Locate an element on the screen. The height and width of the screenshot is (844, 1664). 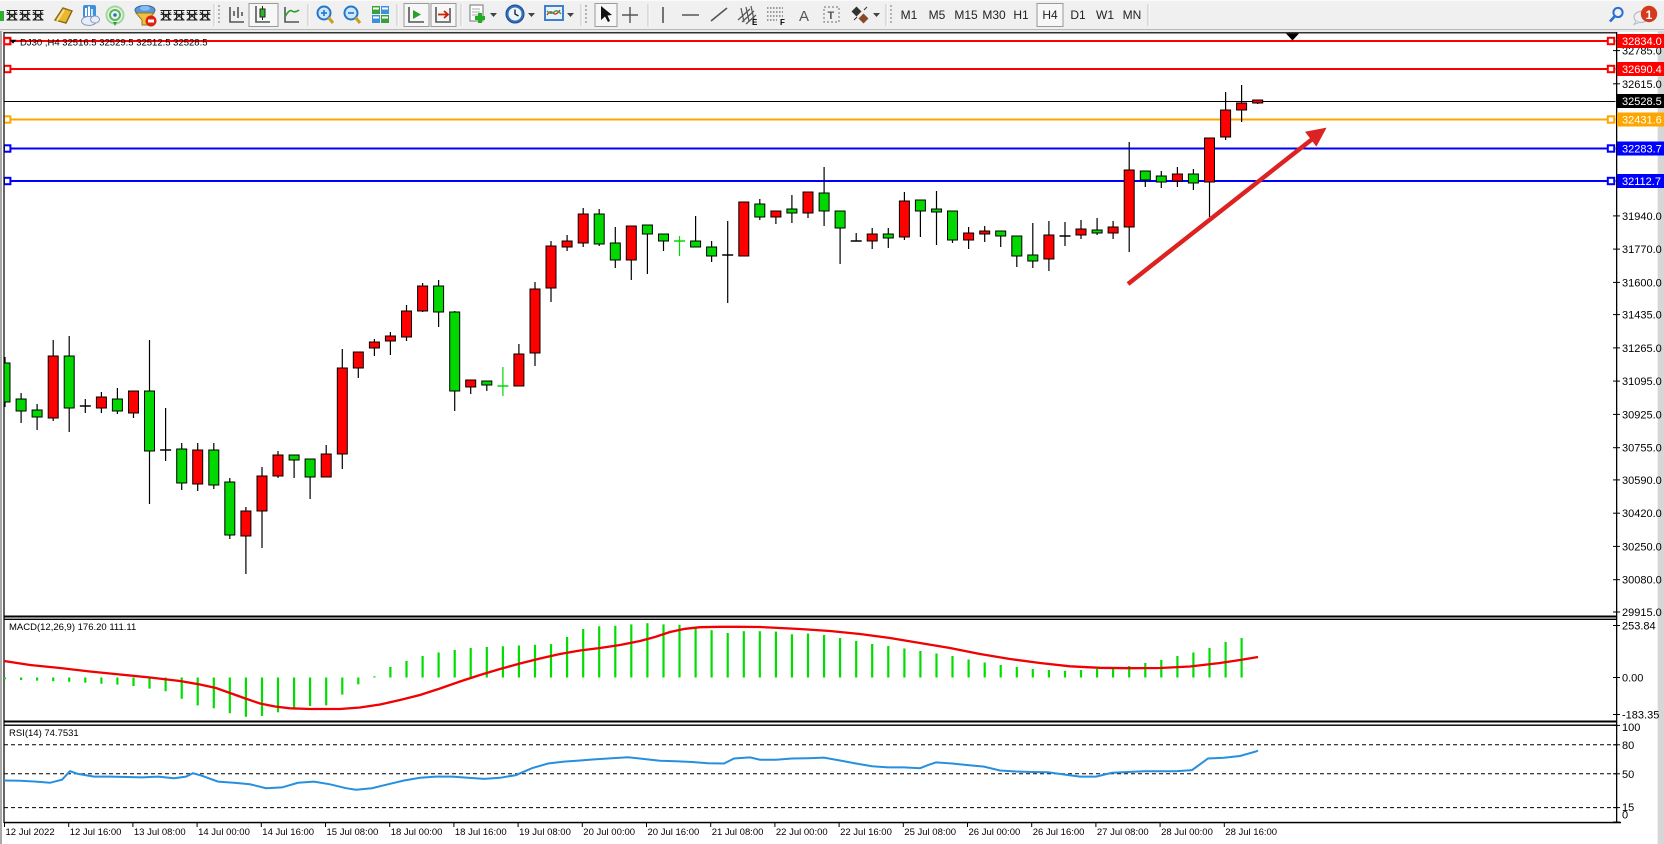
svg-text: 0 is located at coordinates (1625, 816).